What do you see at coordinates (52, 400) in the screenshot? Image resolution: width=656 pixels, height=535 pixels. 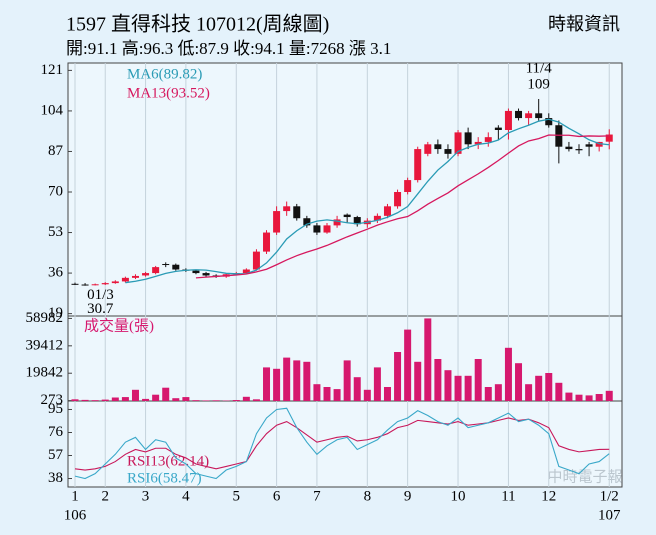 I see `y-tick-label: 273` at bounding box center [52, 400].